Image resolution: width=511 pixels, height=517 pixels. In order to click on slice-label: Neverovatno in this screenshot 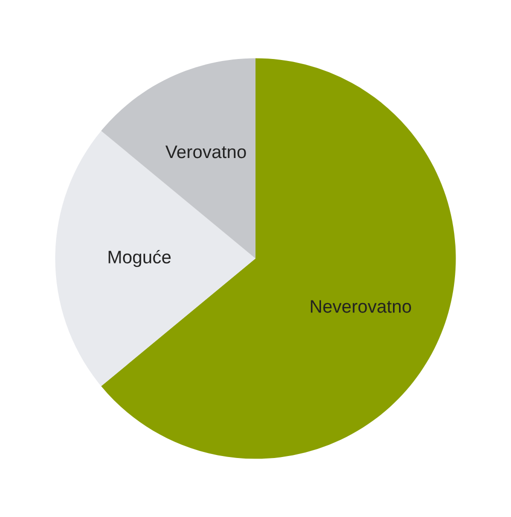, I will do `click(361, 306)`.